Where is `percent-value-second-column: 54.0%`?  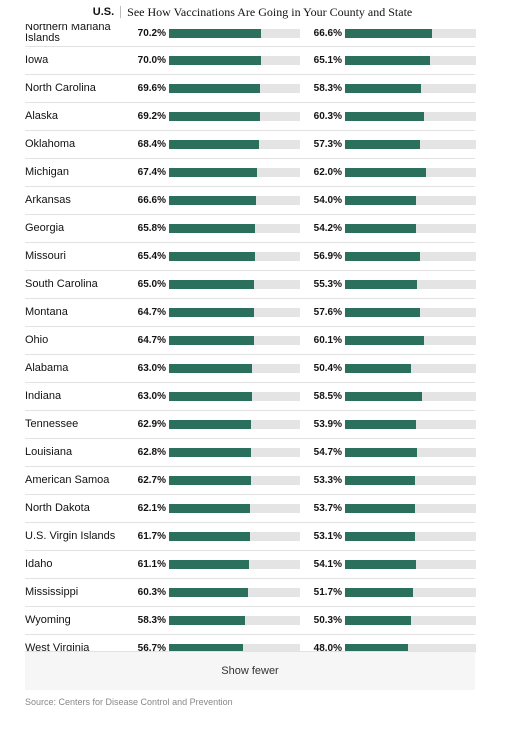
percent-value-second-column: 54.0% is located at coordinates (327, 200).